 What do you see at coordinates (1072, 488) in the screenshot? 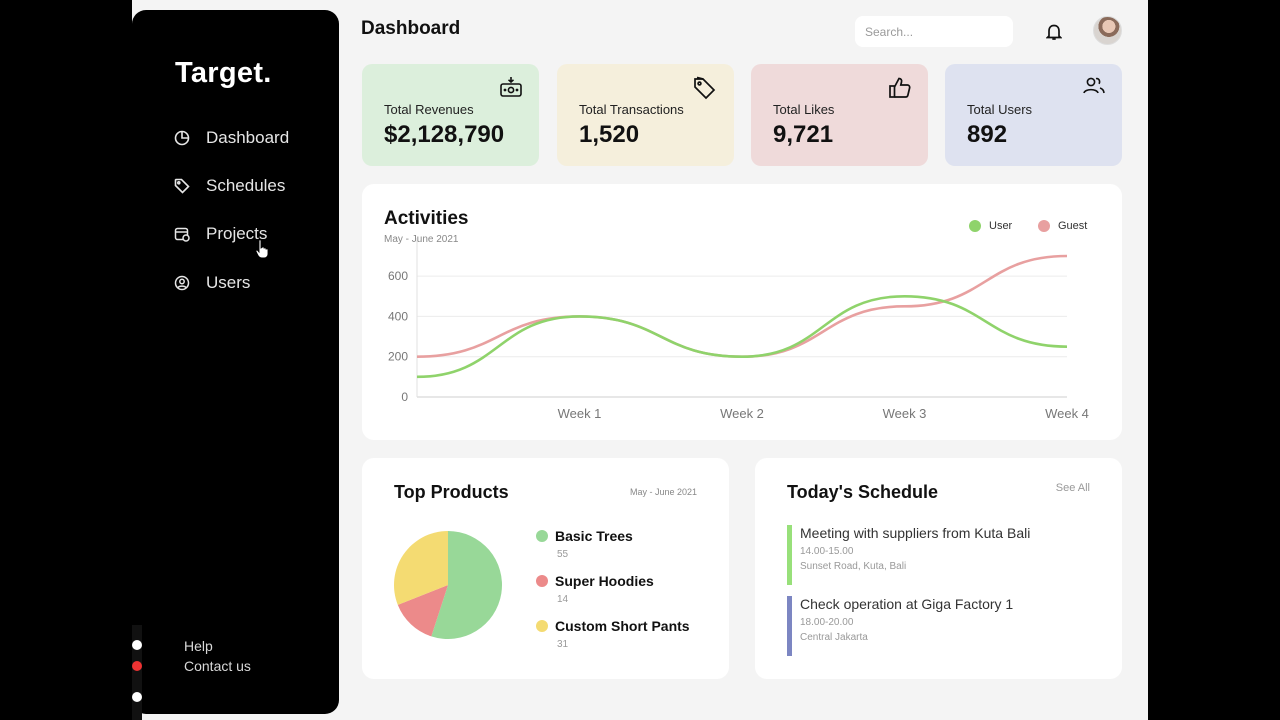
I see `see-all-link: See All` at bounding box center [1072, 488].